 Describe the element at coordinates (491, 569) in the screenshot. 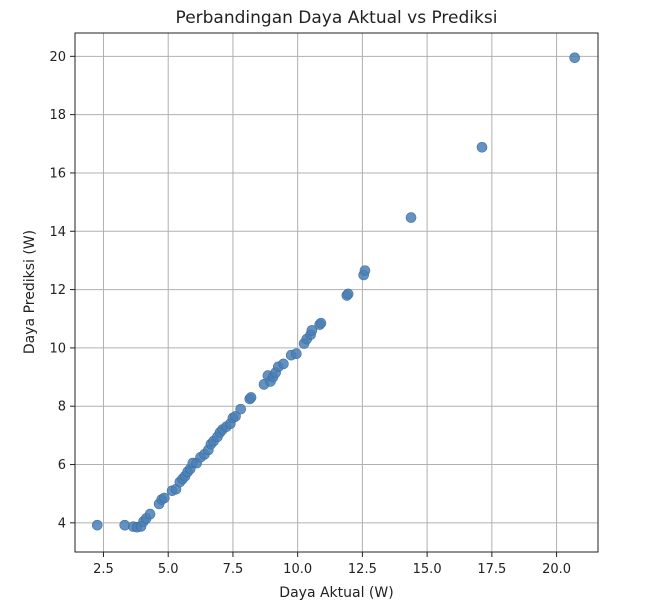

I see `x-tick-label: 17.5` at that location.